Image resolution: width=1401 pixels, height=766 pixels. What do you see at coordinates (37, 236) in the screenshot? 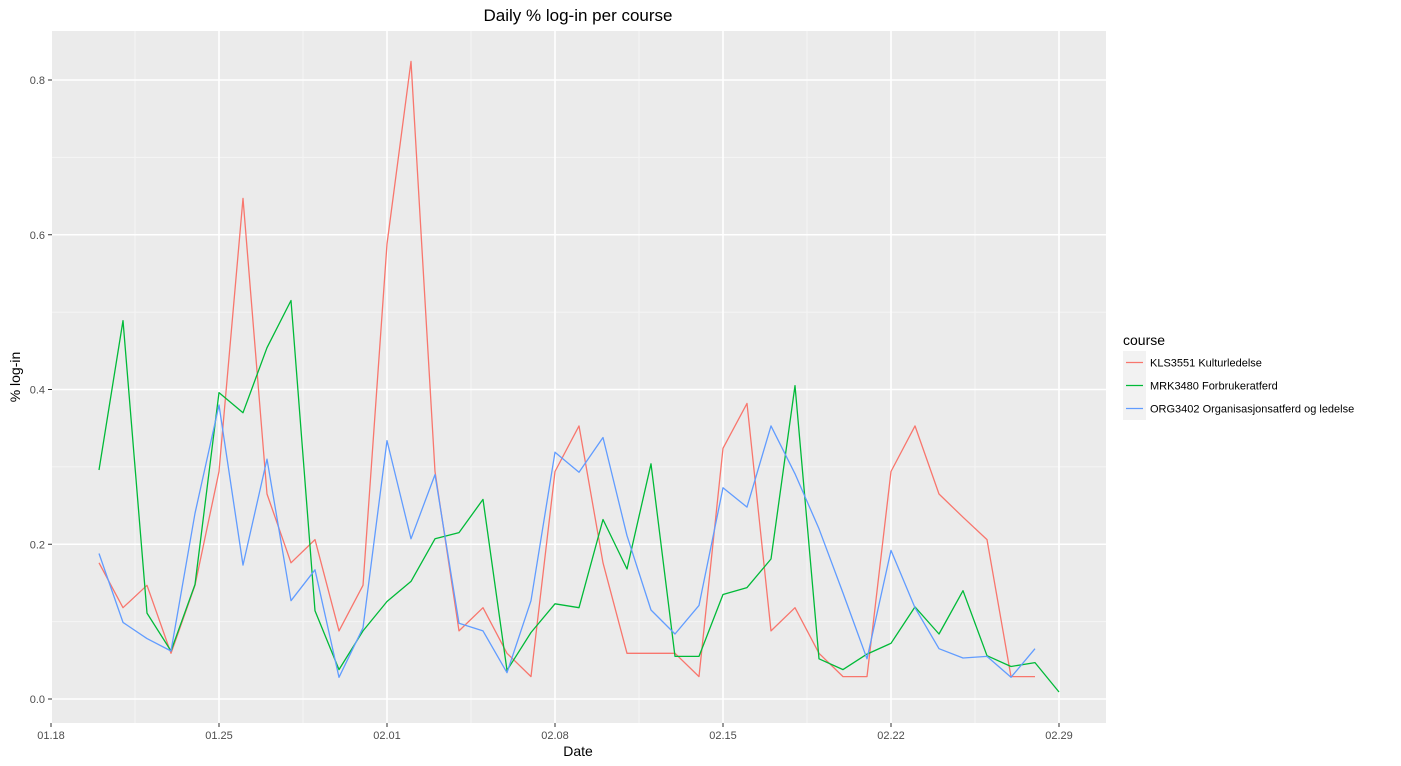
I see `y-tick-label: 0.6` at bounding box center [37, 236].